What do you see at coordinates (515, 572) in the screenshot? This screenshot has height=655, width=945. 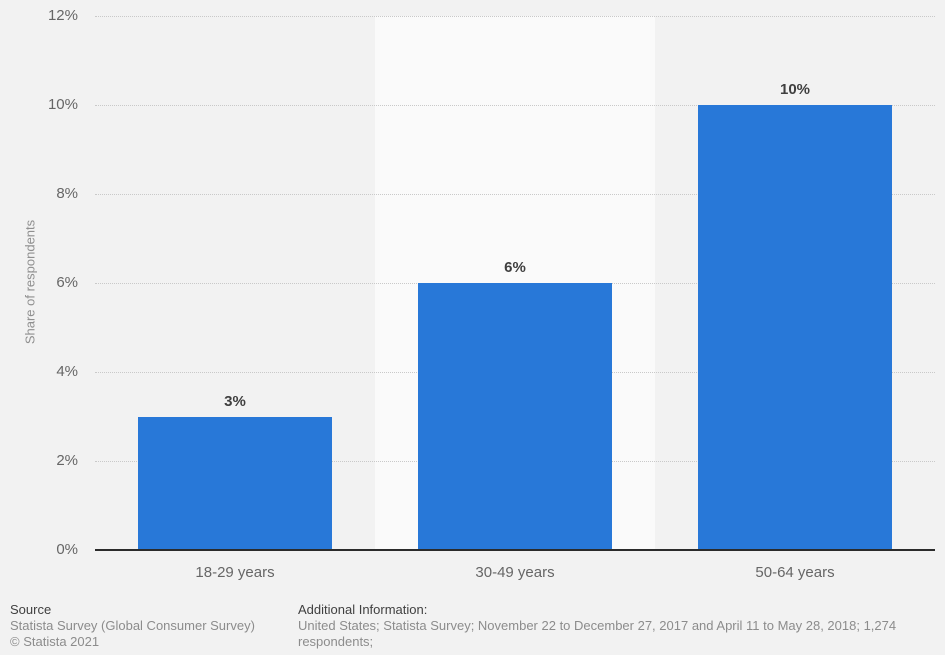 I see `x-tick-label: 30-49 years` at bounding box center [515, 572].